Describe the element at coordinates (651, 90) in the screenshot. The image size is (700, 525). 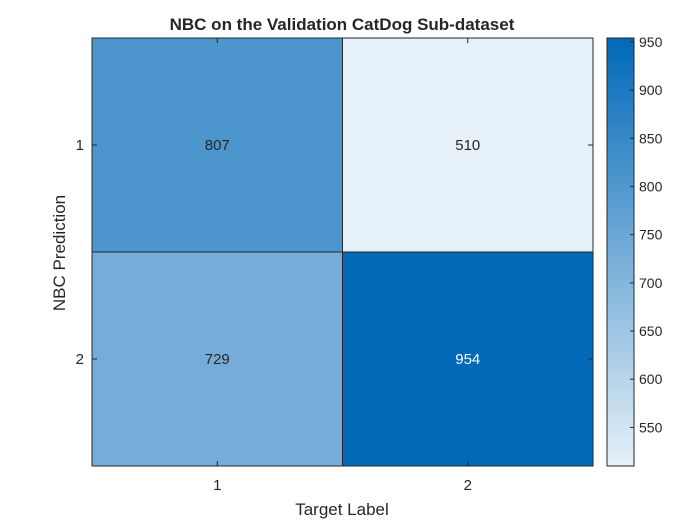
I see `colorbar-tick-label: 900` at that location.